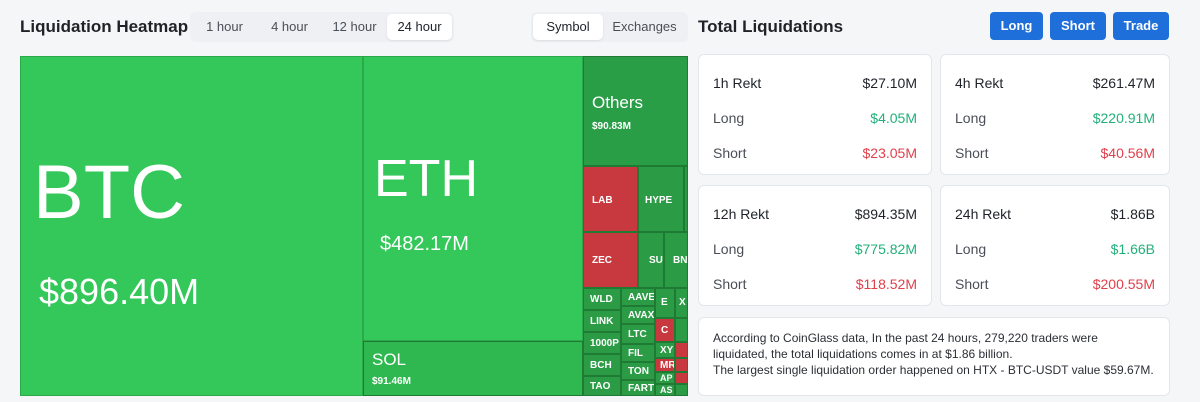  I want to click on tile-symbol: TAO, so click(600, 386).